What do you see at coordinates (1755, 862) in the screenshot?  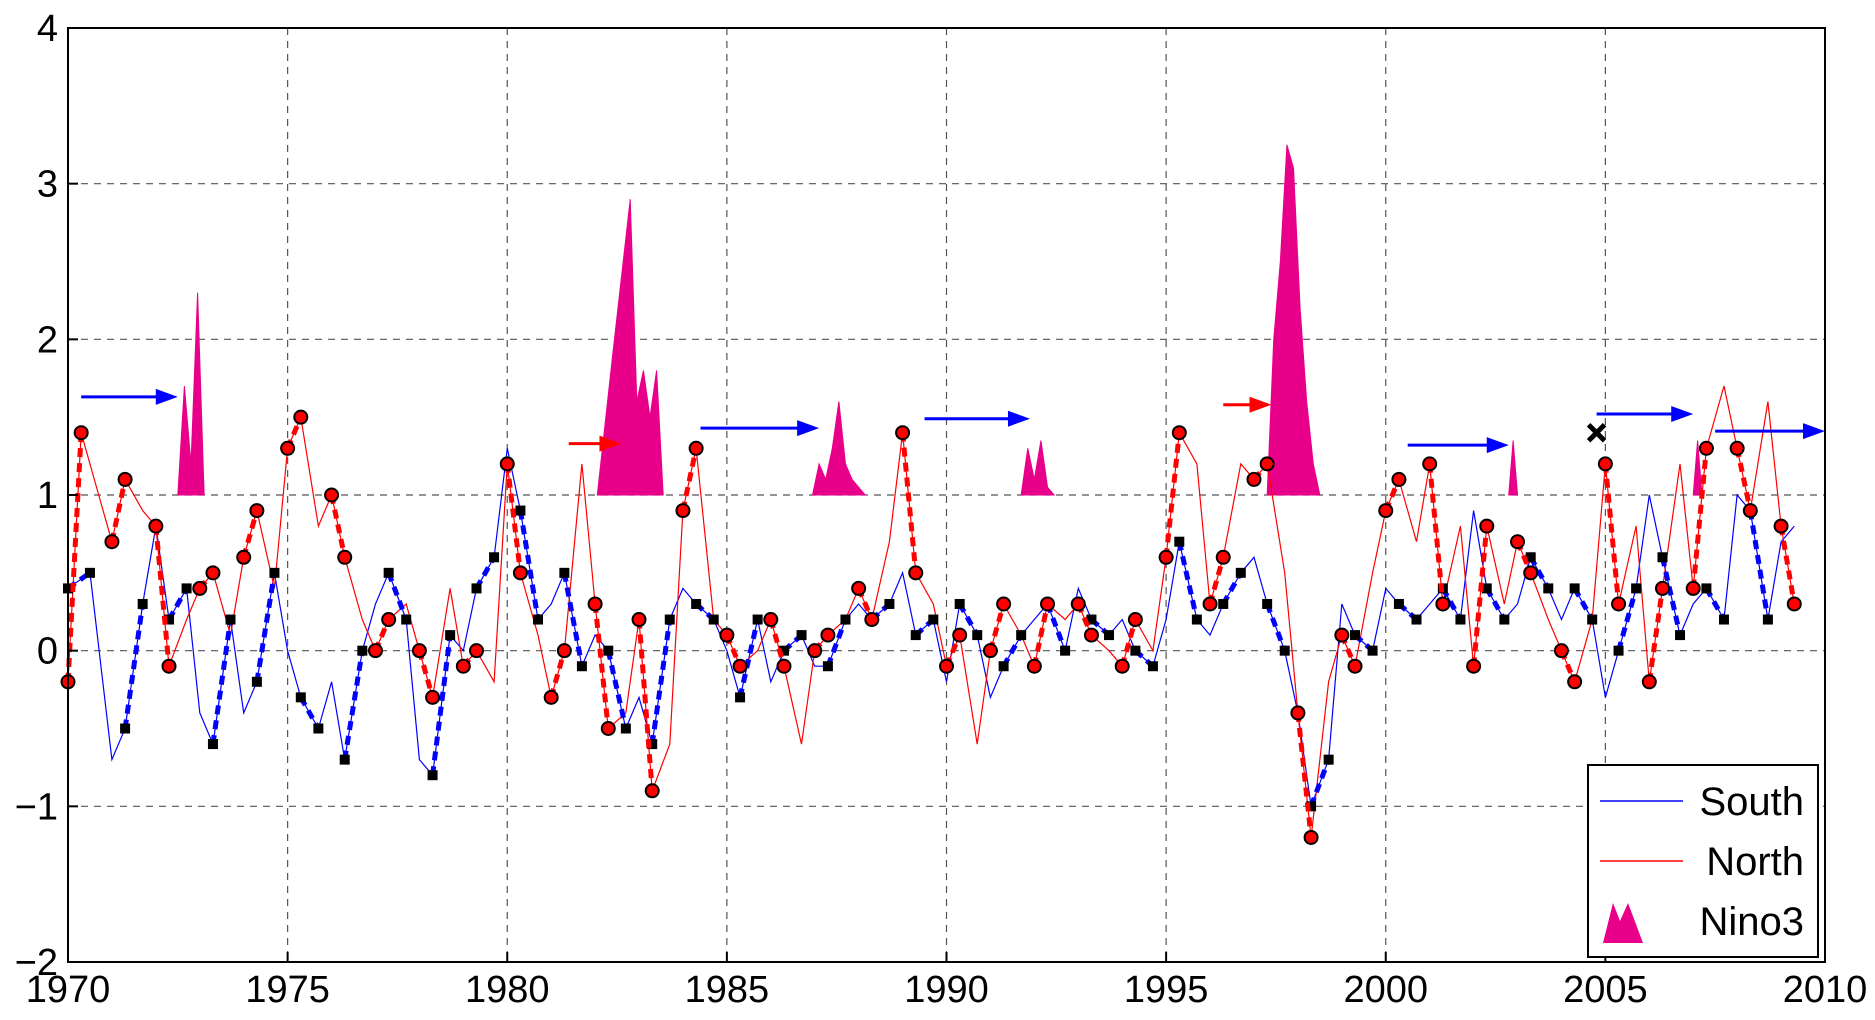 I see `legend-label: North` at bounding box center [1755, 862].